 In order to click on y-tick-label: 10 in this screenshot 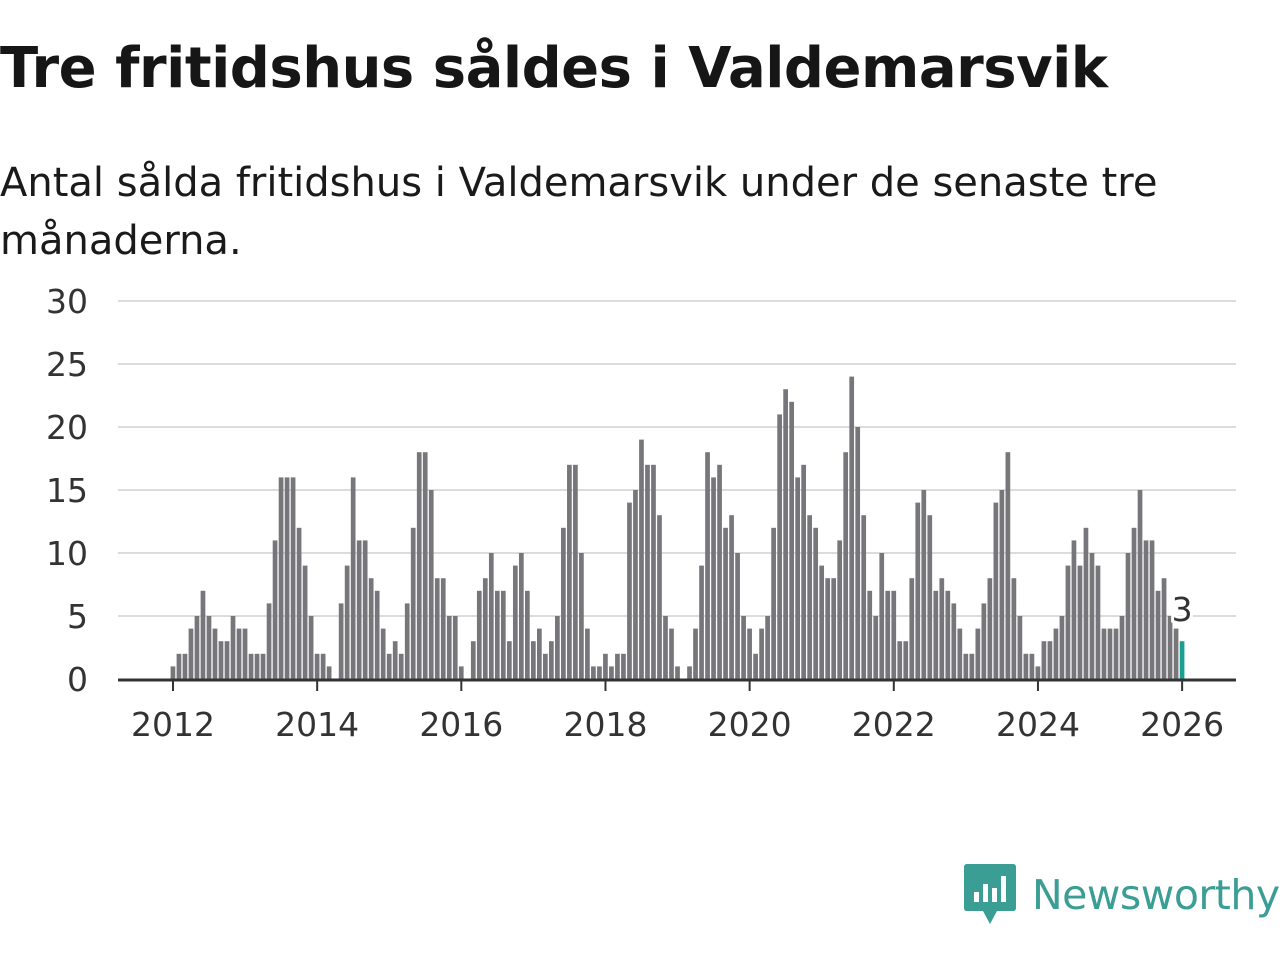, I will do `click(67, 553)`.